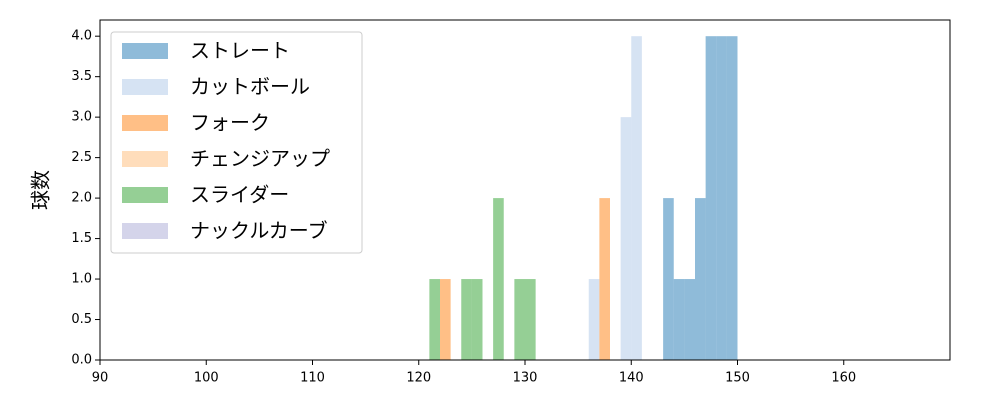 The width and height of the screenshot is (1000, 400). What do you see at coordinates (525, 378) in the screenshot?
I see `x-tick-label: 130` at bounding box center [525, 378].